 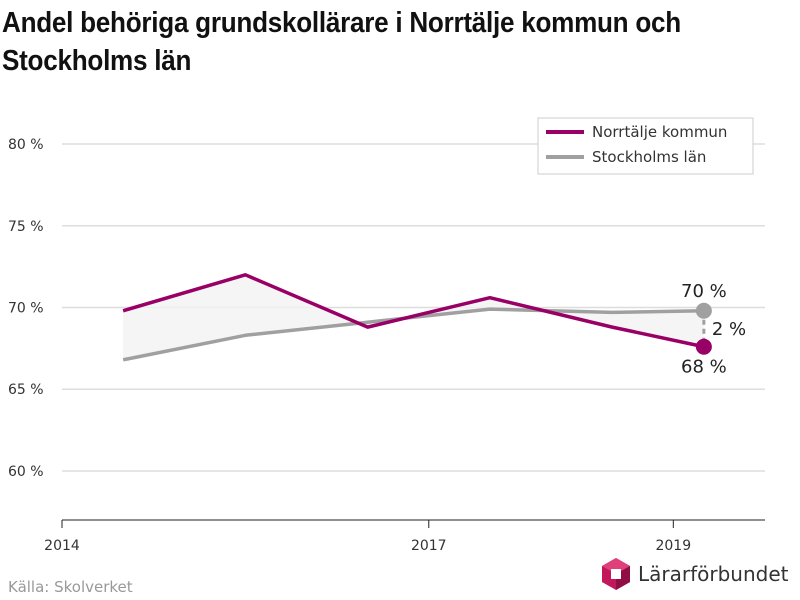 What do you see at coordinates (26, 145) in the screenshot?
I see `y-tick-label: 80 %` at bounding box center [26, 145].